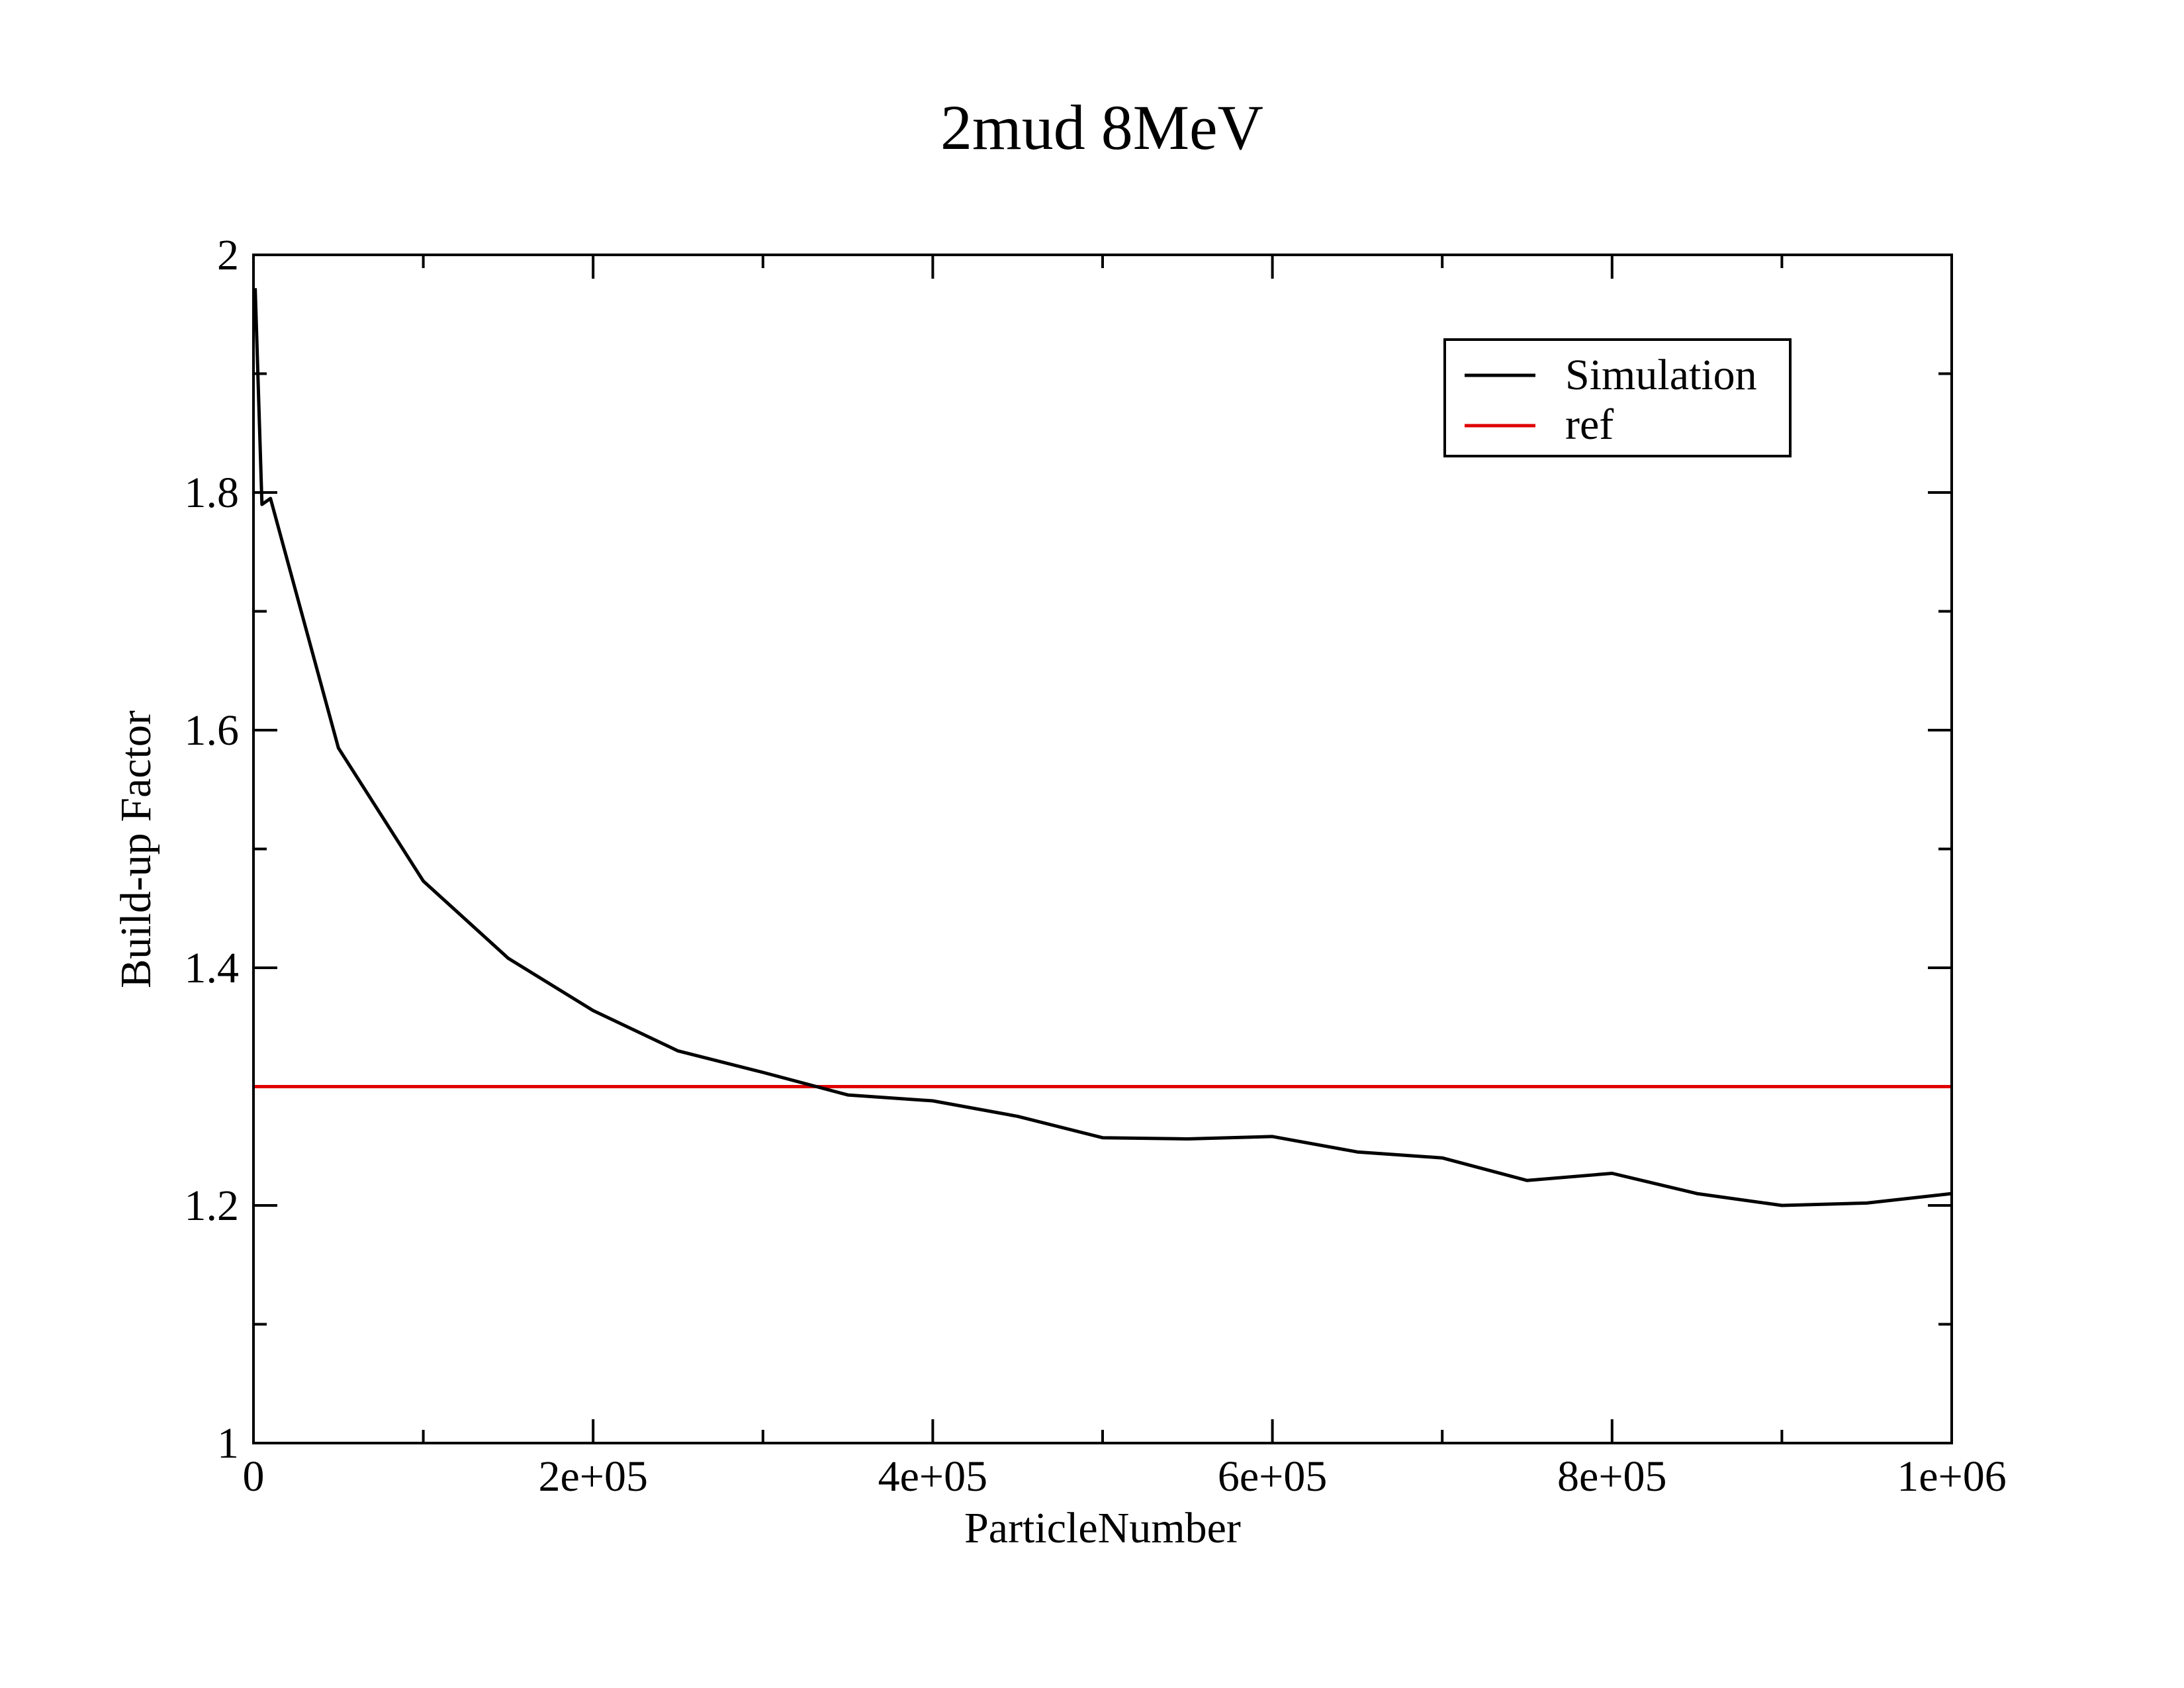  Describe the element at coordinates (228, 1443) in the screenshot. I see `y-tick-label: 1` at that location.